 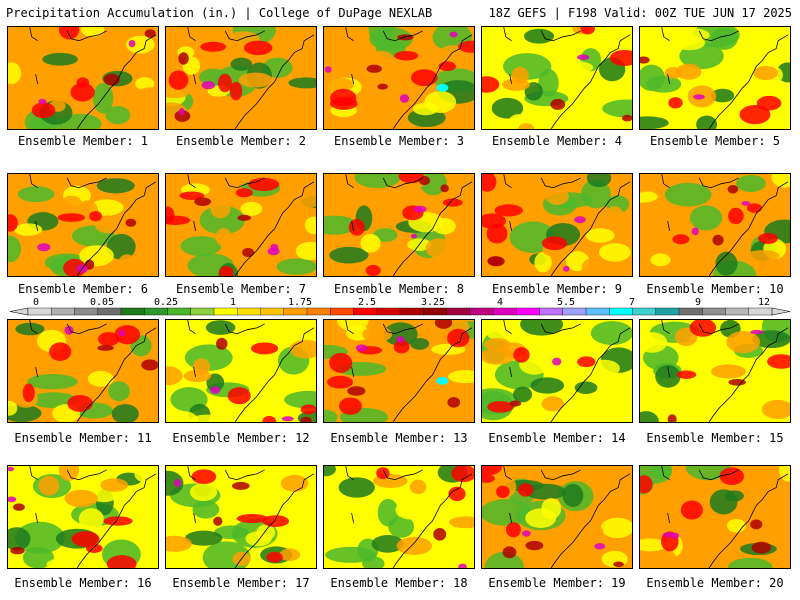 I want to click on colorbar-tick-label: 0.05, so click(x=102, y=302).